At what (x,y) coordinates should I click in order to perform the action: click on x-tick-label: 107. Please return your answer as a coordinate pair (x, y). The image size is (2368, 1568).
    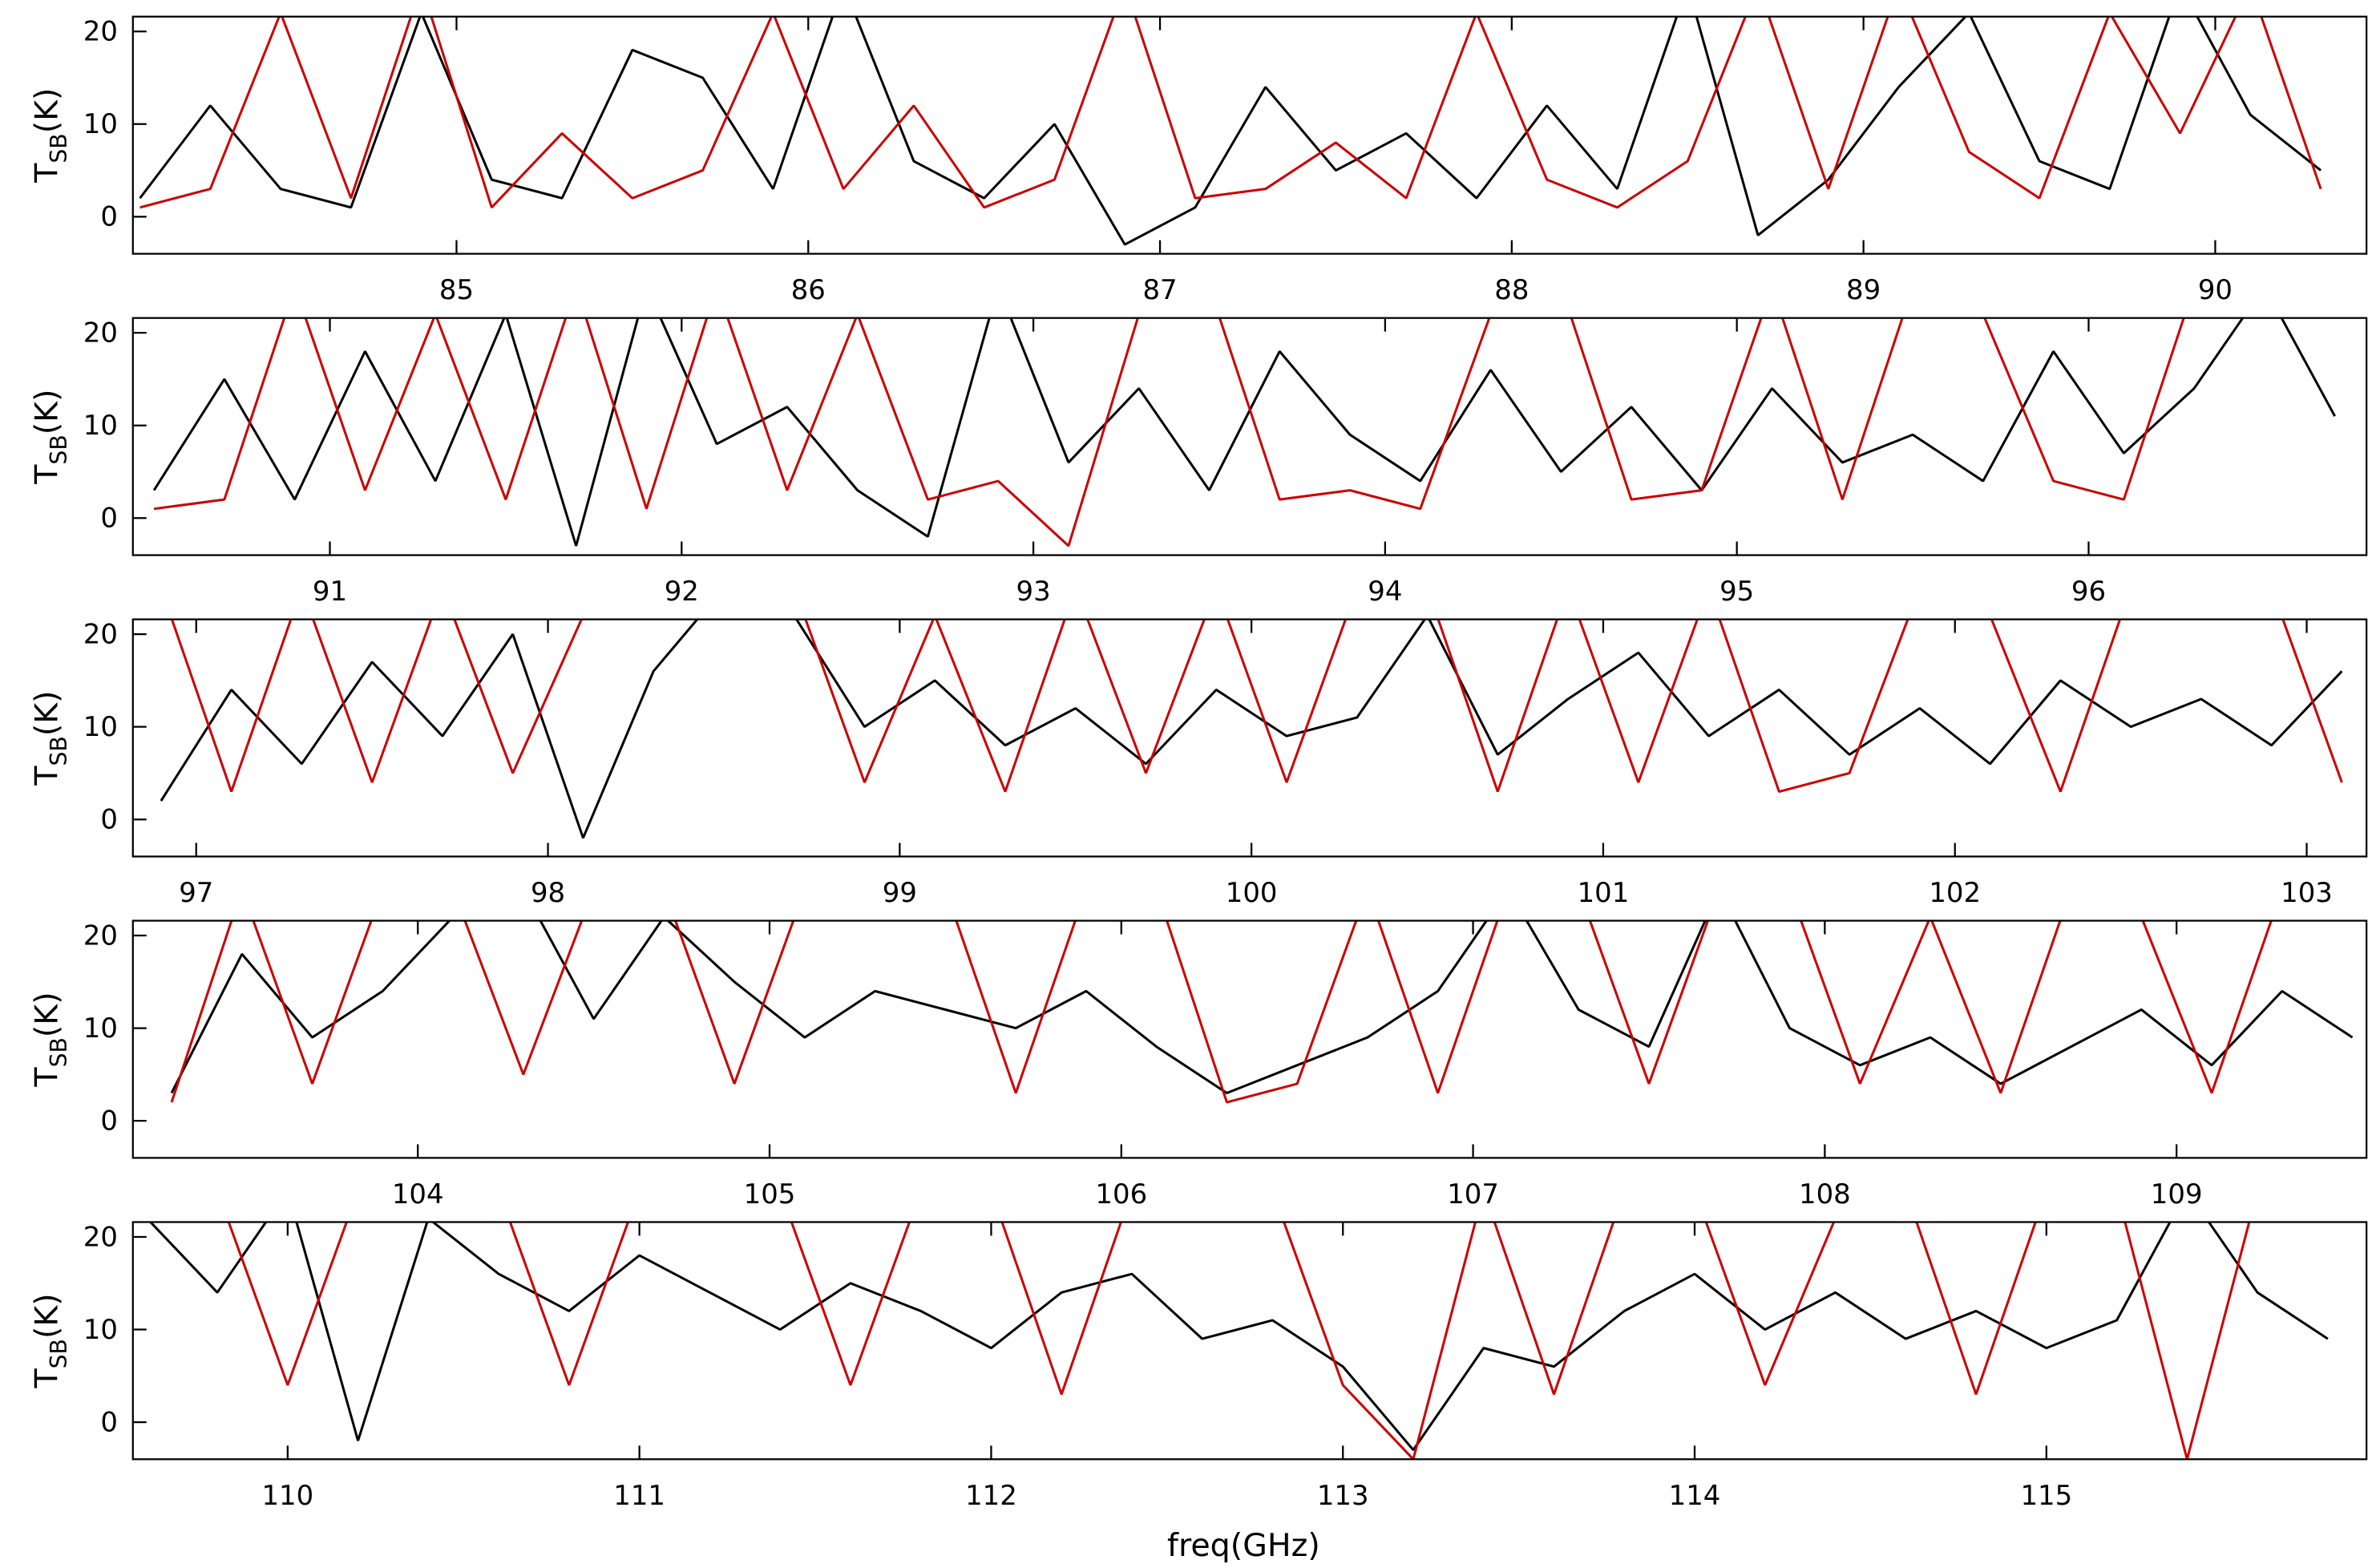
    Looking at the image, I should click on (1473, 1194).